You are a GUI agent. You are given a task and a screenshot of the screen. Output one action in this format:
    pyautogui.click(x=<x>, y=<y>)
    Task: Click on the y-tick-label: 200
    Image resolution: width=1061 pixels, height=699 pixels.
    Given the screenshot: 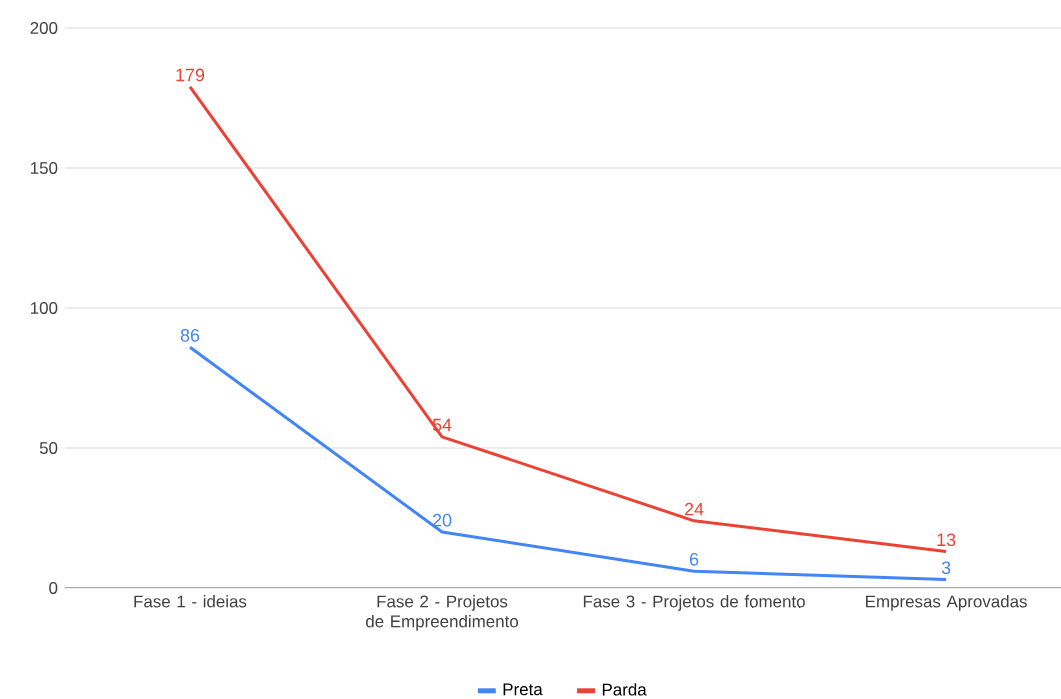 What is the action you would take?
    pyautogui.click(x=44, y=28)
    